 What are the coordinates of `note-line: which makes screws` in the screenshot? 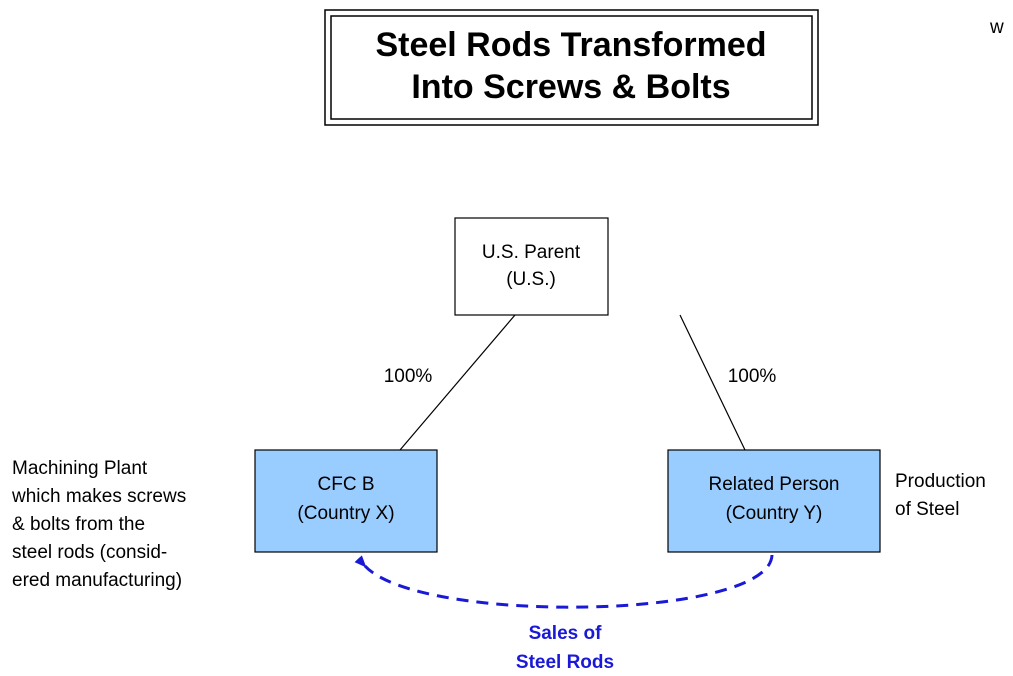 It's located at (98, 496).